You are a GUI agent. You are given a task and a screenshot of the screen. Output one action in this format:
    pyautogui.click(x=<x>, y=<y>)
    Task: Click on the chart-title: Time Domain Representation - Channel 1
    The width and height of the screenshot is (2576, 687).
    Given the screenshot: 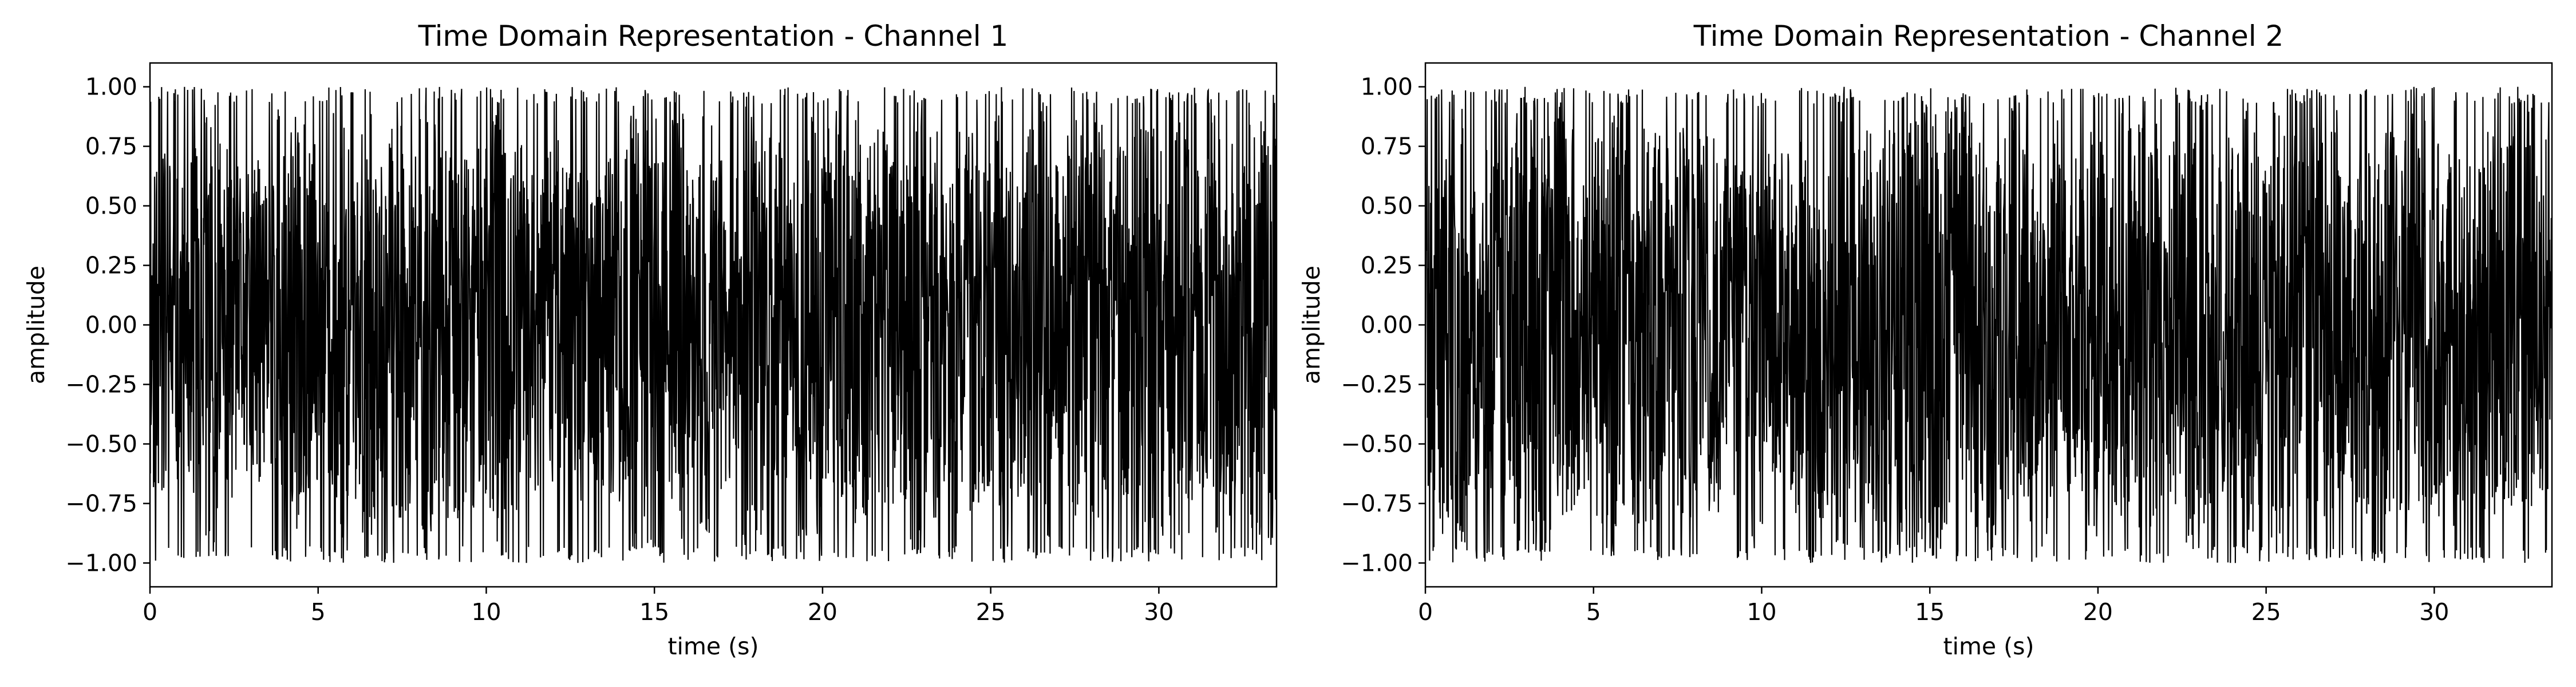 What is the action you would take?
    pyautogui.click(x=713, y=36)
    